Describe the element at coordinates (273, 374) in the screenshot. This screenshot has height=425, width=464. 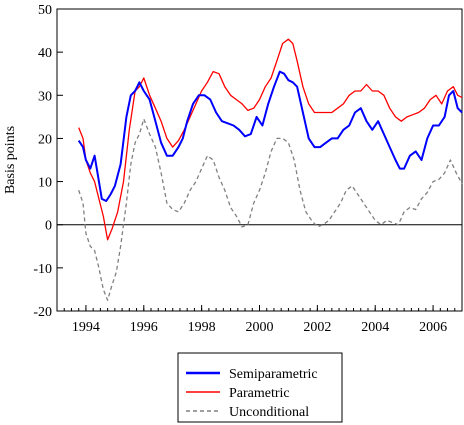
I see `legend-label-semiparametric: Semiparametric` at that location.